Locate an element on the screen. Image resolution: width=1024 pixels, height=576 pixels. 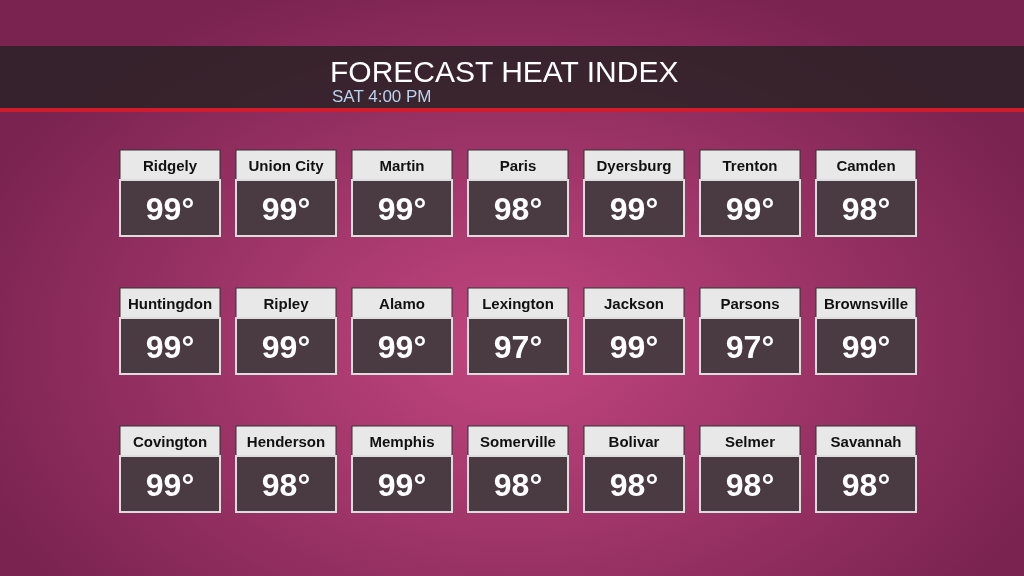
category-label: Somerville is located at coordinates (518, 441).